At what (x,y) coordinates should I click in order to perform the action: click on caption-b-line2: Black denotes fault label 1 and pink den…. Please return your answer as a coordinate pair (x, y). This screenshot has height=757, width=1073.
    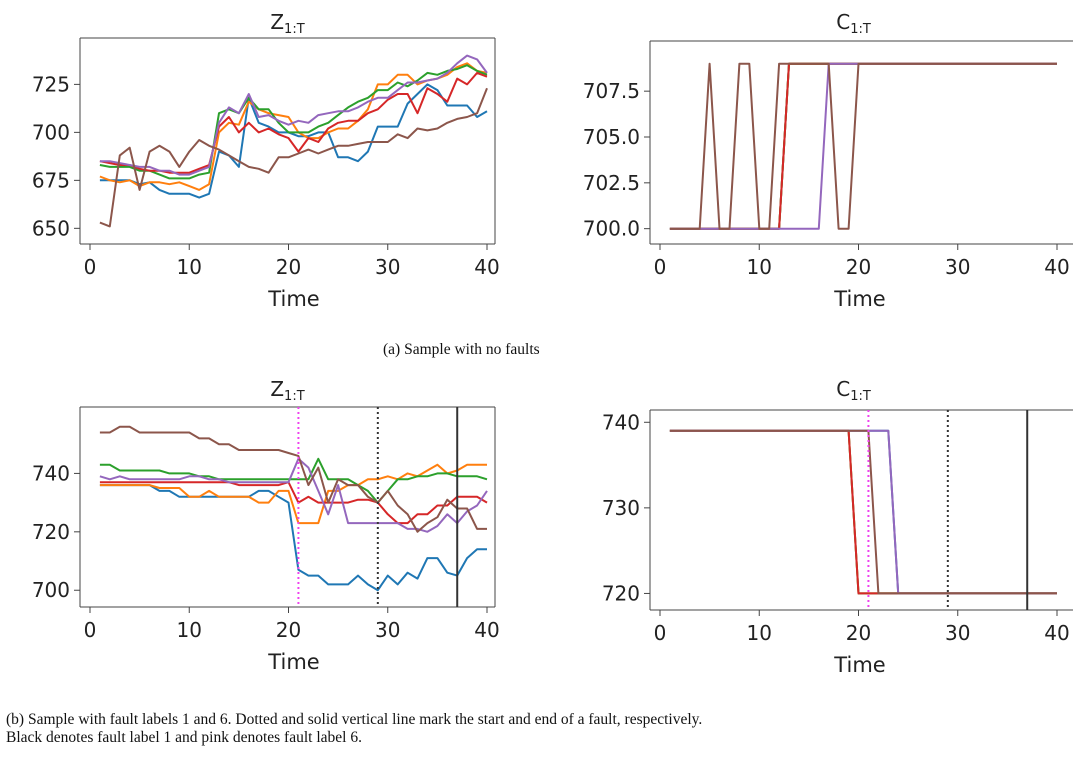
    Looking at the image, I should click on (184, 737).